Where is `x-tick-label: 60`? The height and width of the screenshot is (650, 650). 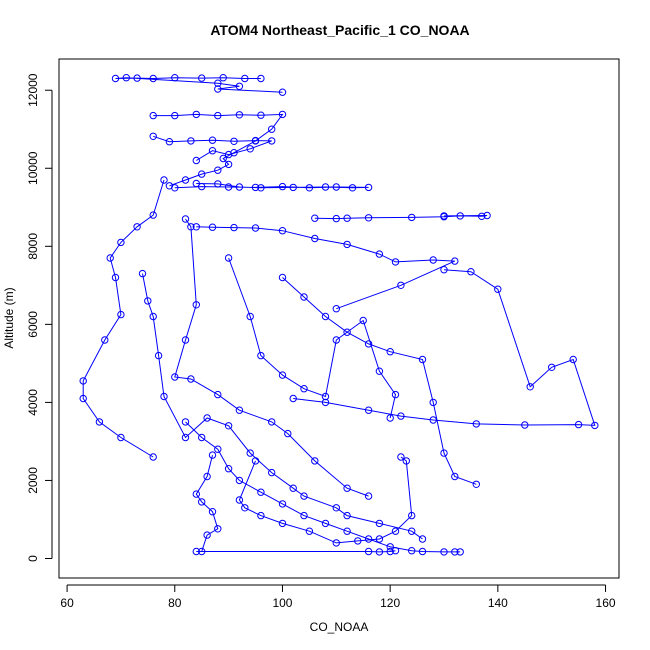 x-tick-label: 60 is located at coordinates (67, 603).